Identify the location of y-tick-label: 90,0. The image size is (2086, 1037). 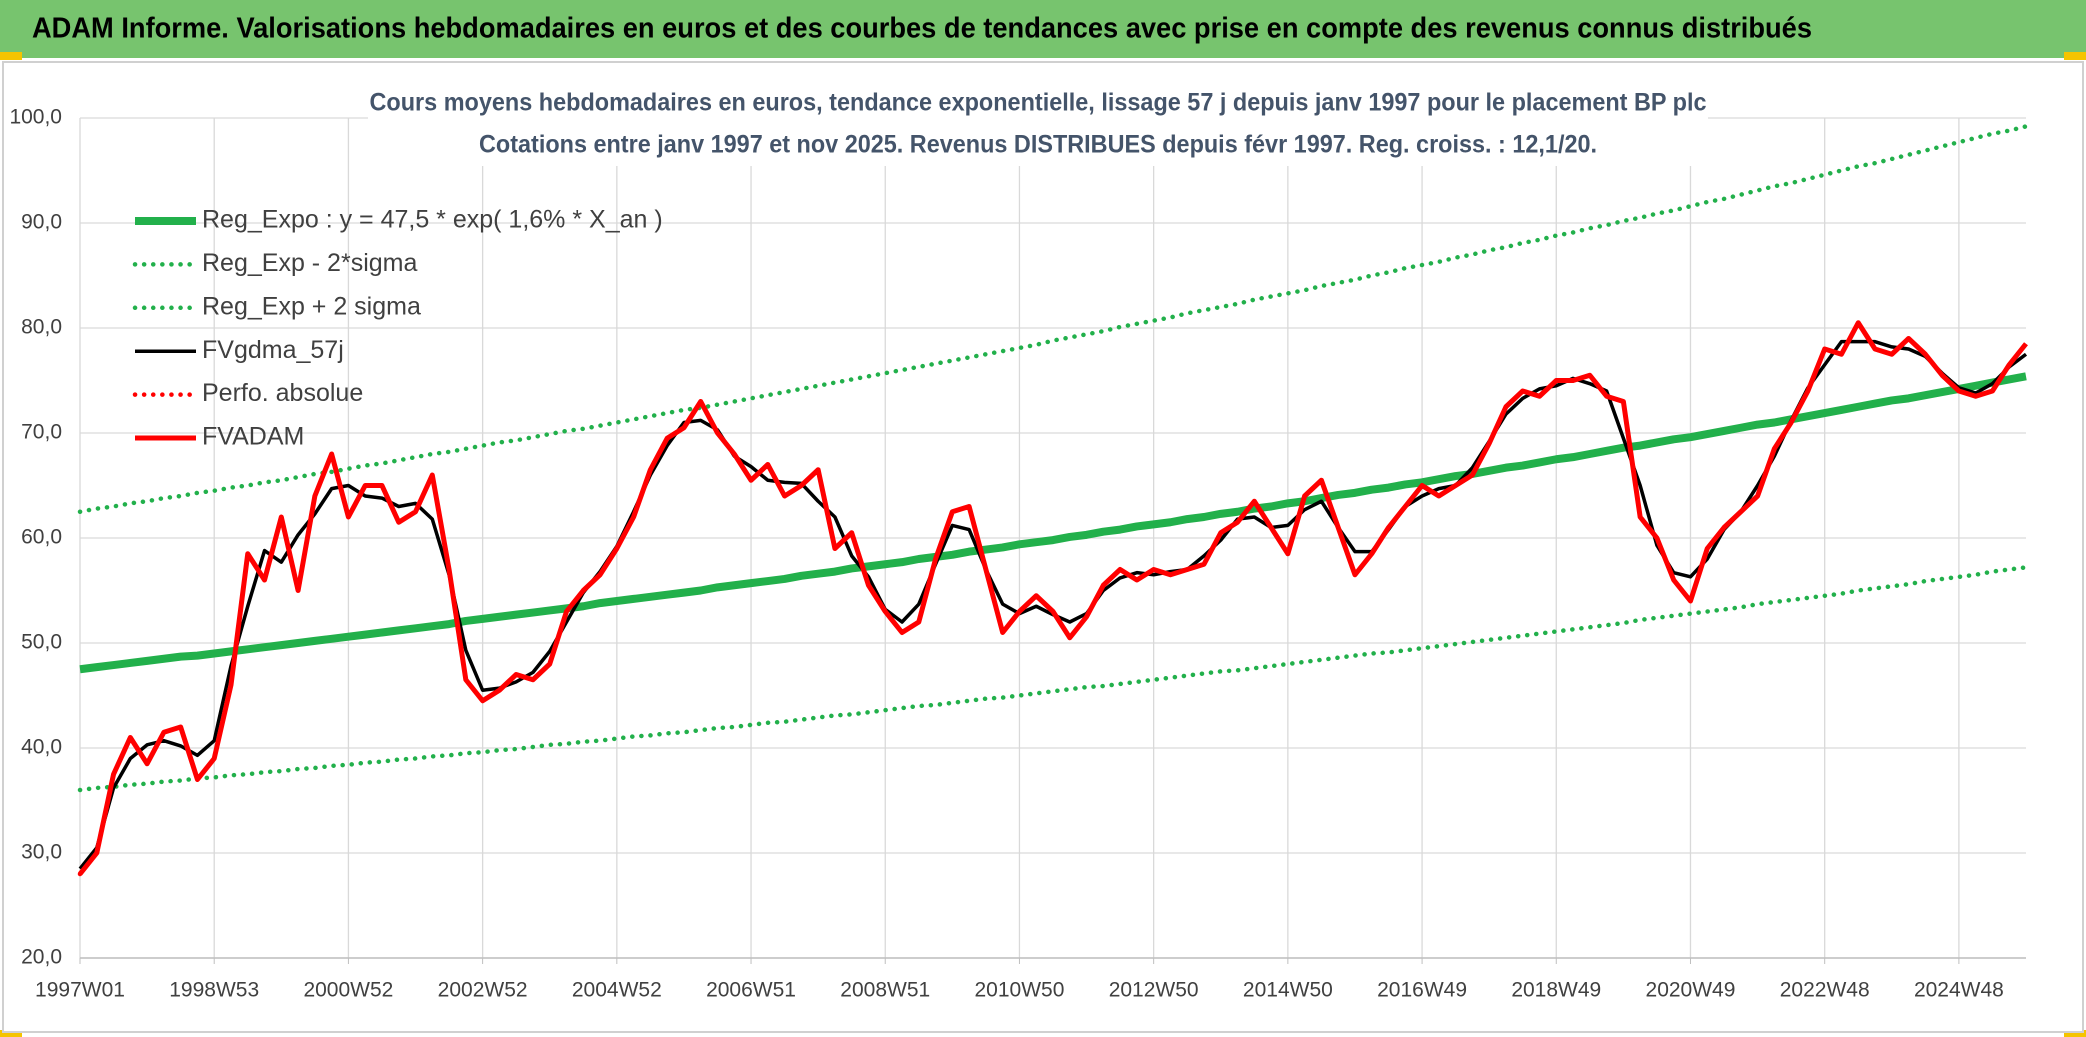
(41, 222).